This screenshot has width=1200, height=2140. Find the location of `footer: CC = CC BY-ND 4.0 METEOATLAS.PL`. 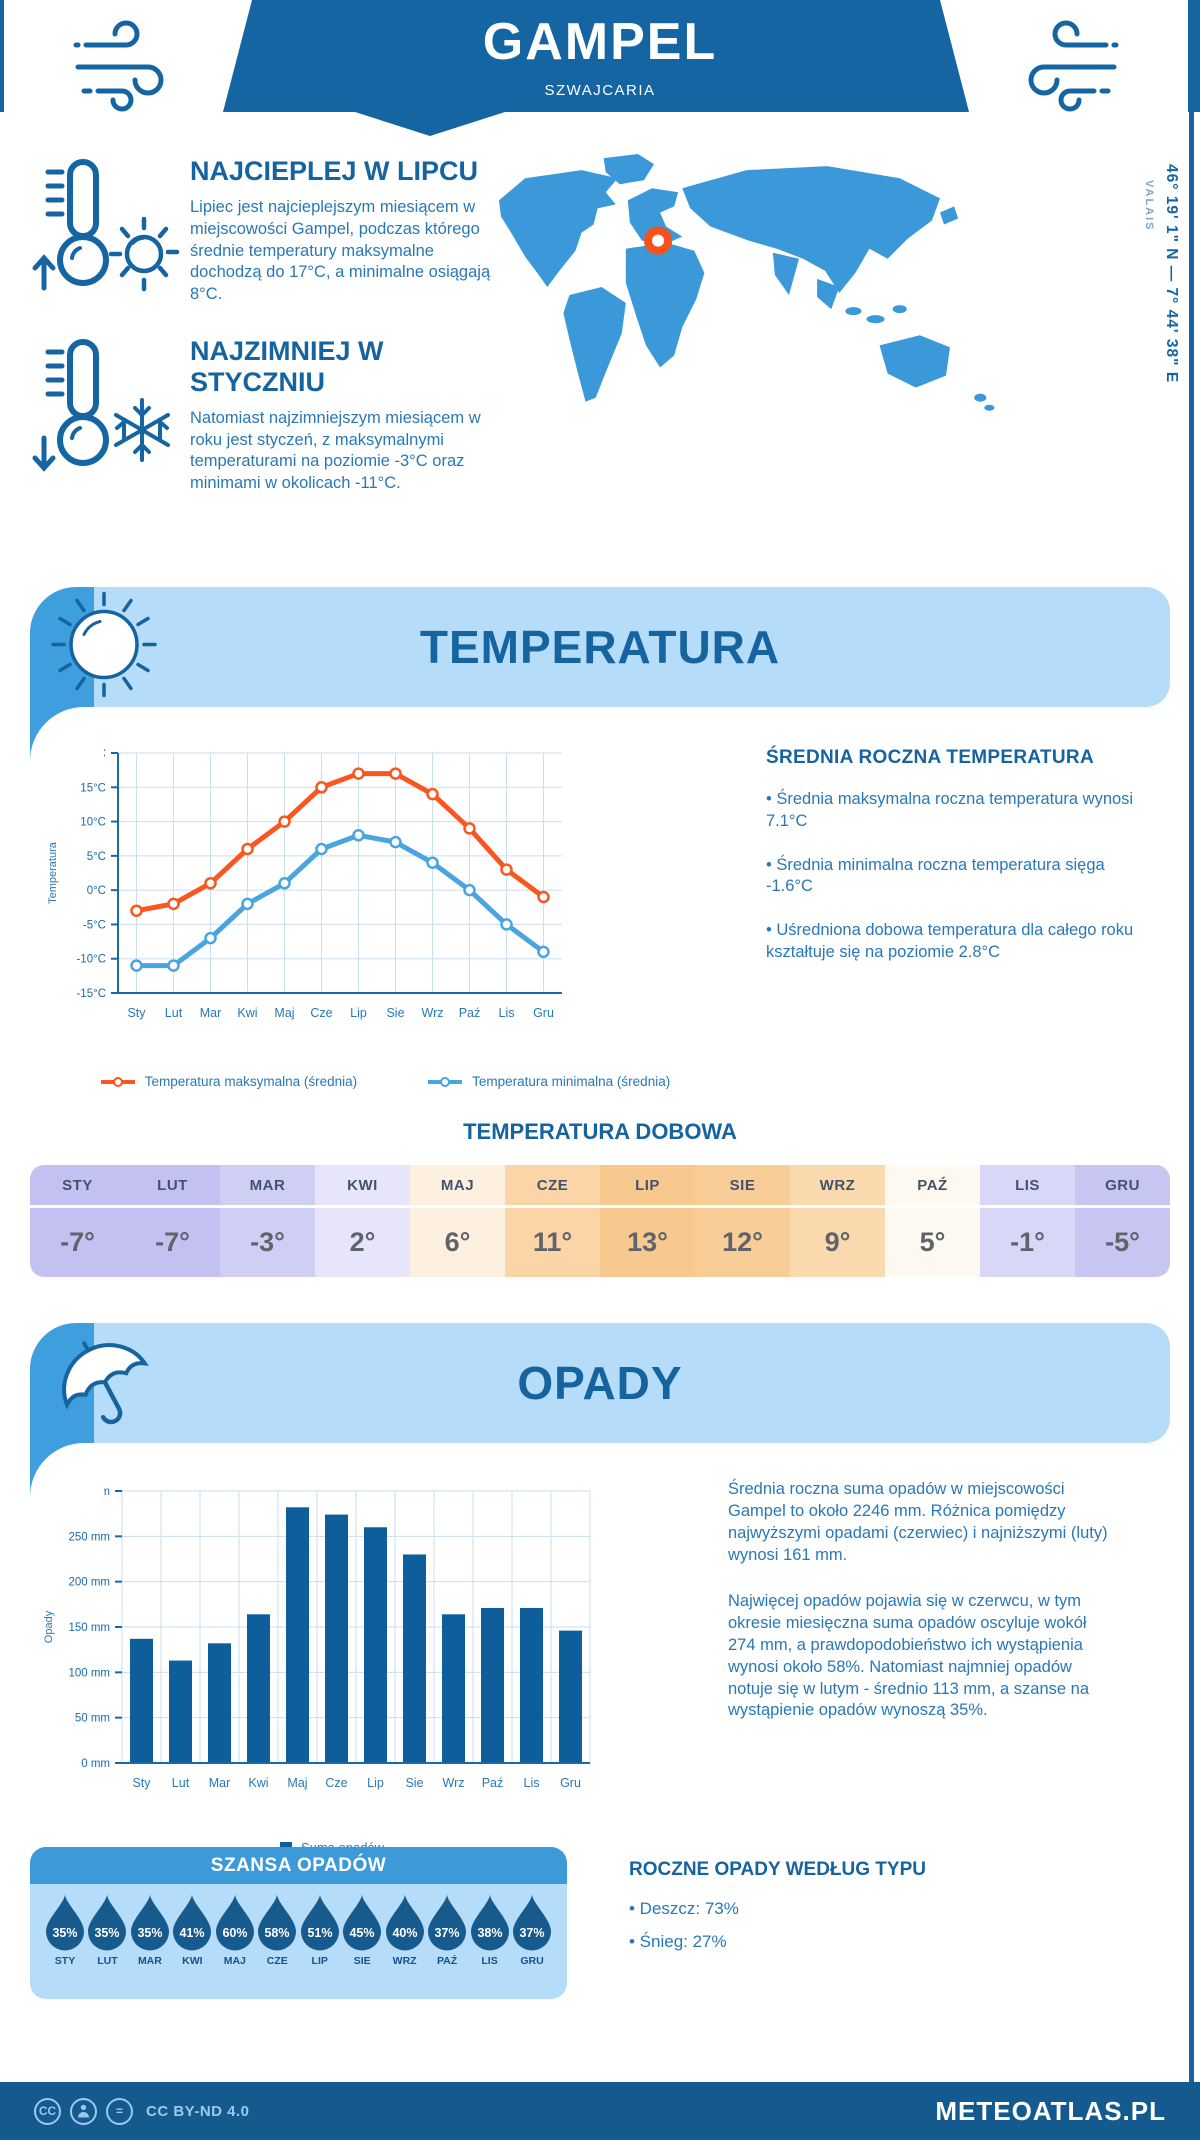

footer: CC = CC BY-ND 4.0 METEOATLAS.PL is located at coordinates (600, 2111).